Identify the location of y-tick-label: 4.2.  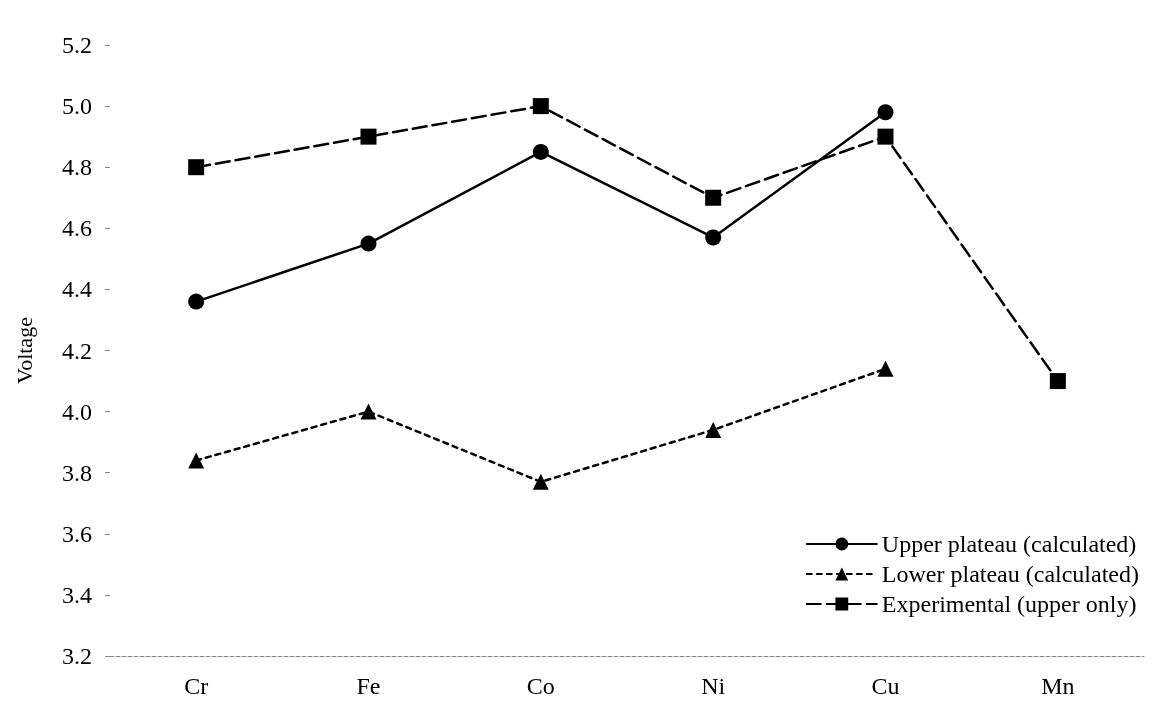
(77, 350).